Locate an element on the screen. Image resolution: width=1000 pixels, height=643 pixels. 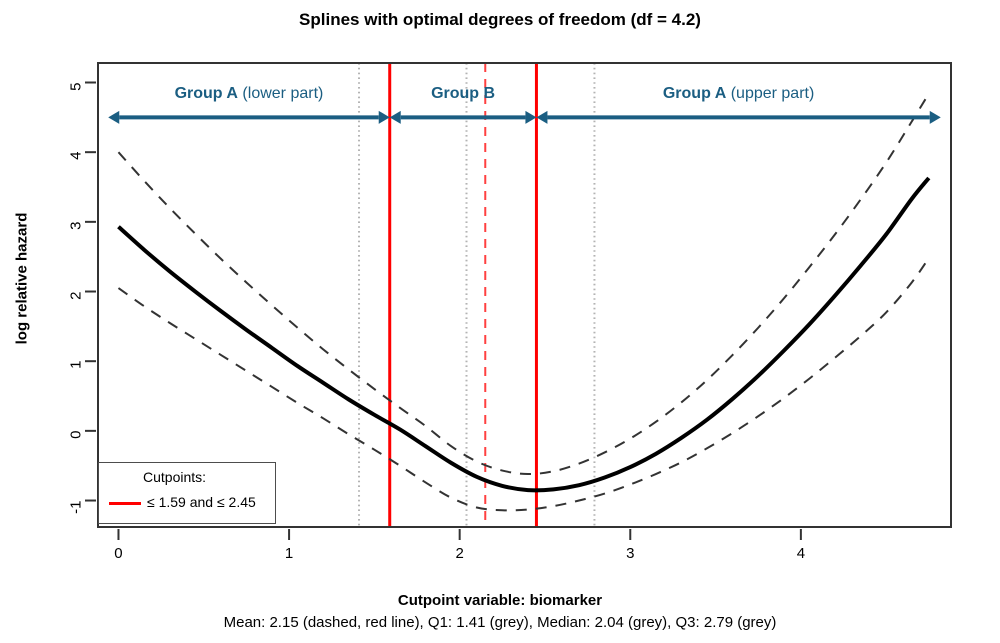
group-label-bold: Group B is located at coordinates (463, 94).